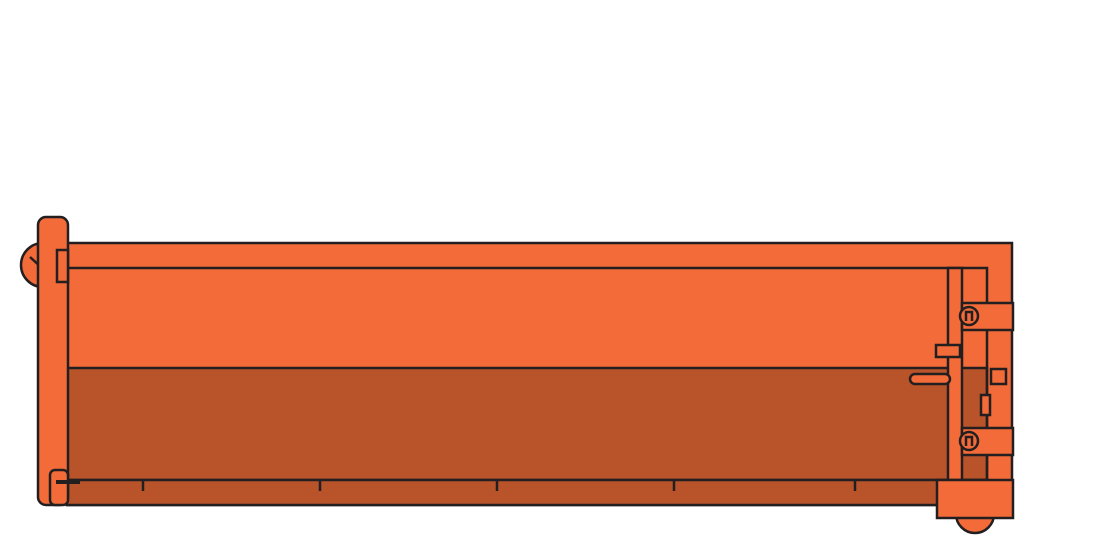 The image size is (1098, 560). What do you see at coordinates (930, 379) in the screenshot?
I see `handle` at bounding box center [930, 379].